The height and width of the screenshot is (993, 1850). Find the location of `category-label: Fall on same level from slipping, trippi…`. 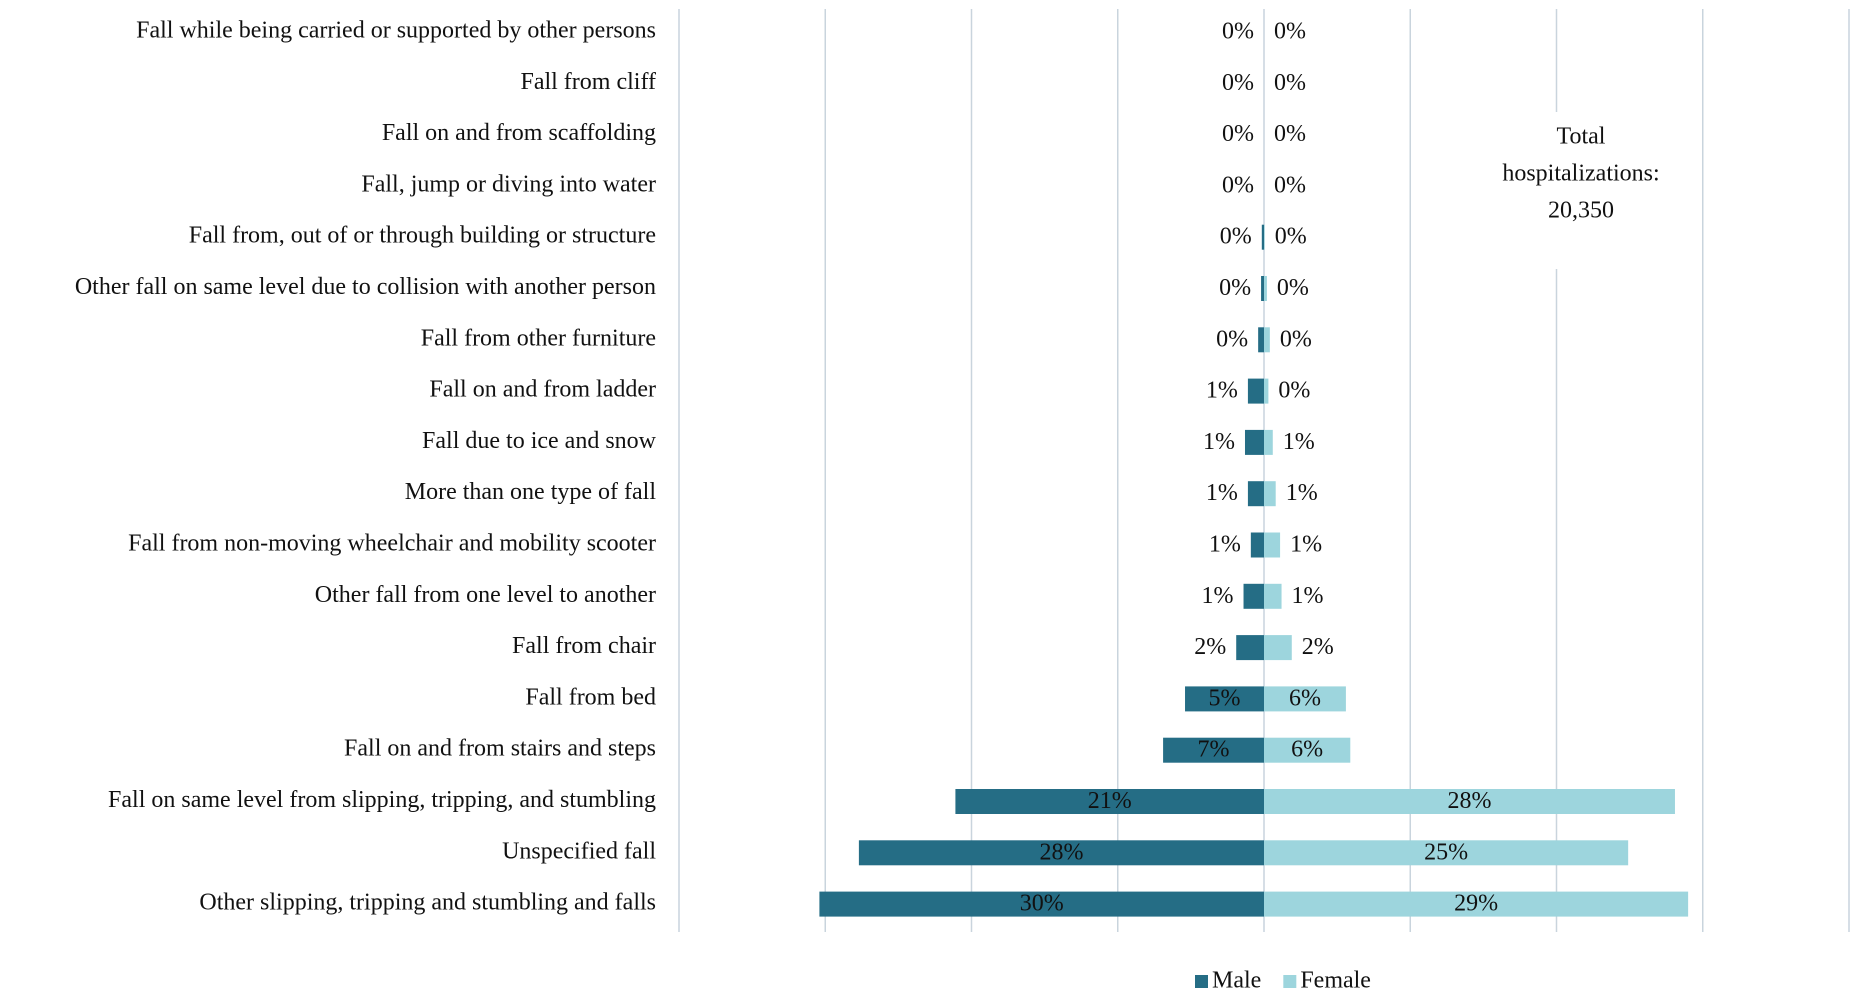

category-label: Fall on same level from slipping, trippi… is located at coordinates (382, 800).